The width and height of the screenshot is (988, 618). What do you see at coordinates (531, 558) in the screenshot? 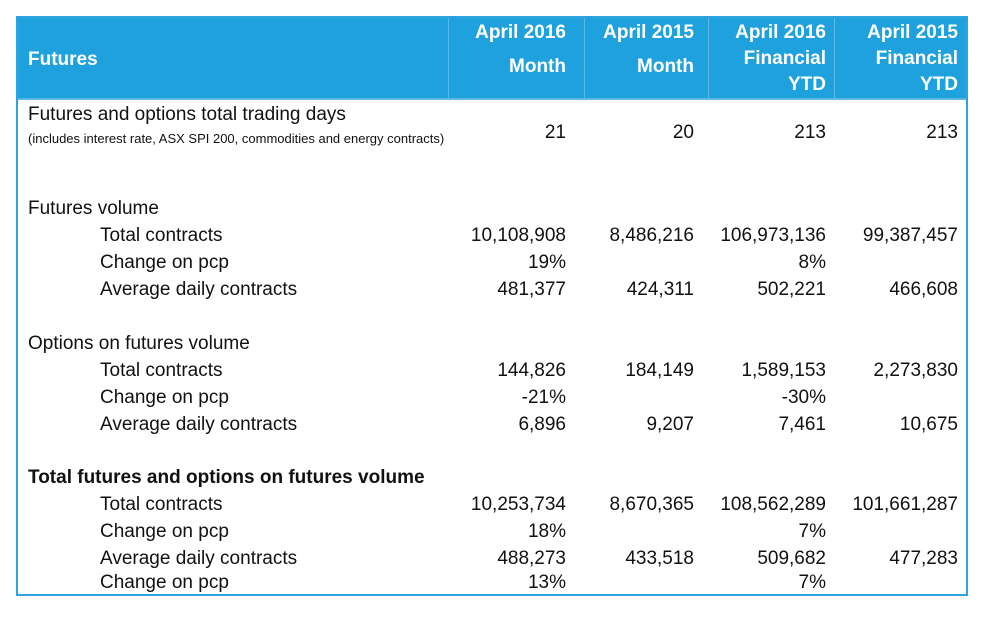
I see `cell-value: 488,273` at bounding box center [531, 558].